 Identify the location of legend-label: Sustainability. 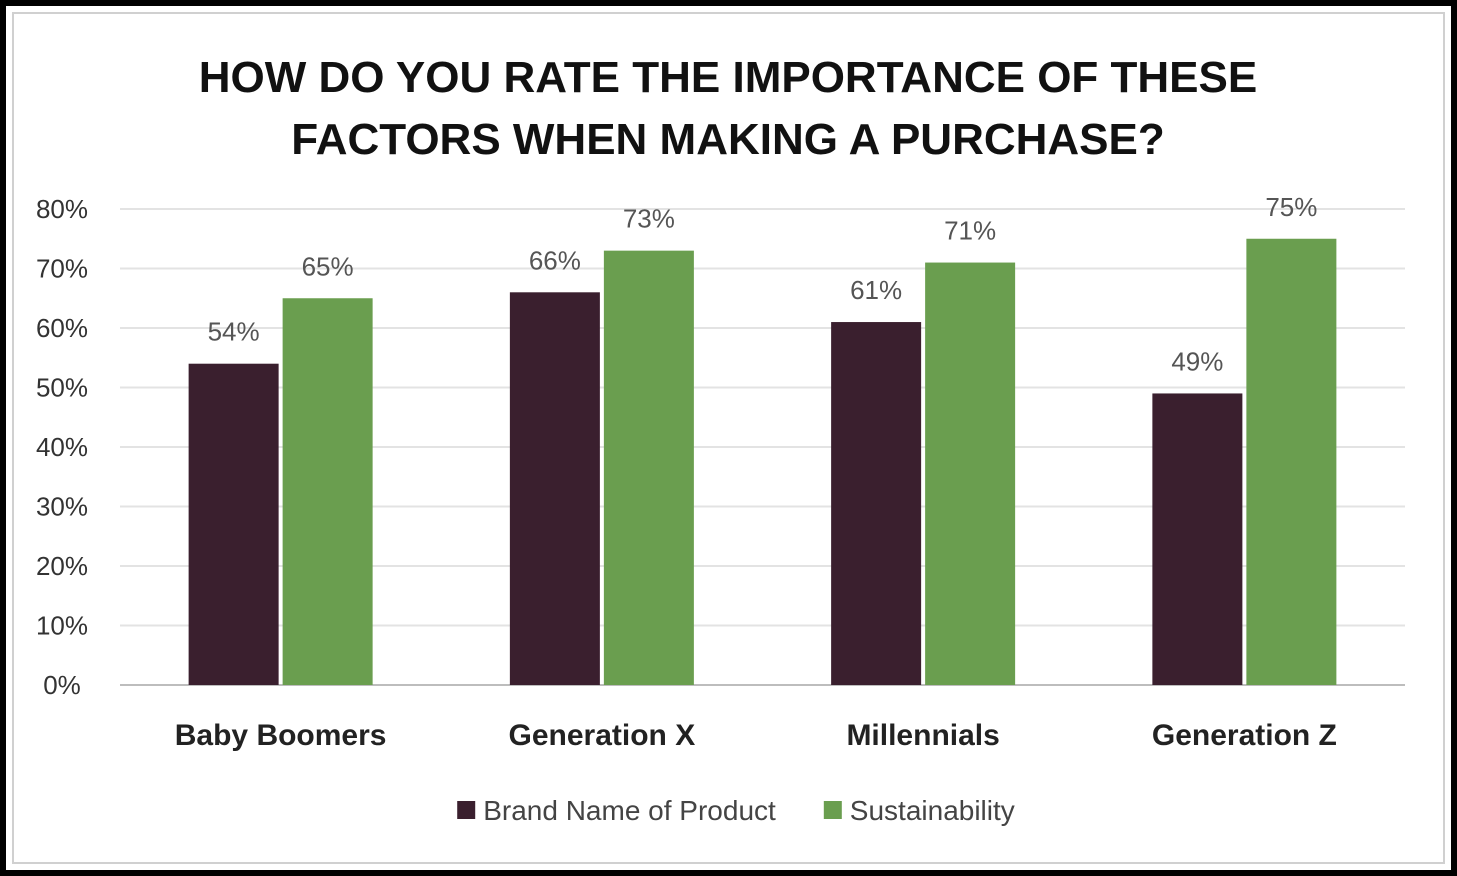
(932, 810).